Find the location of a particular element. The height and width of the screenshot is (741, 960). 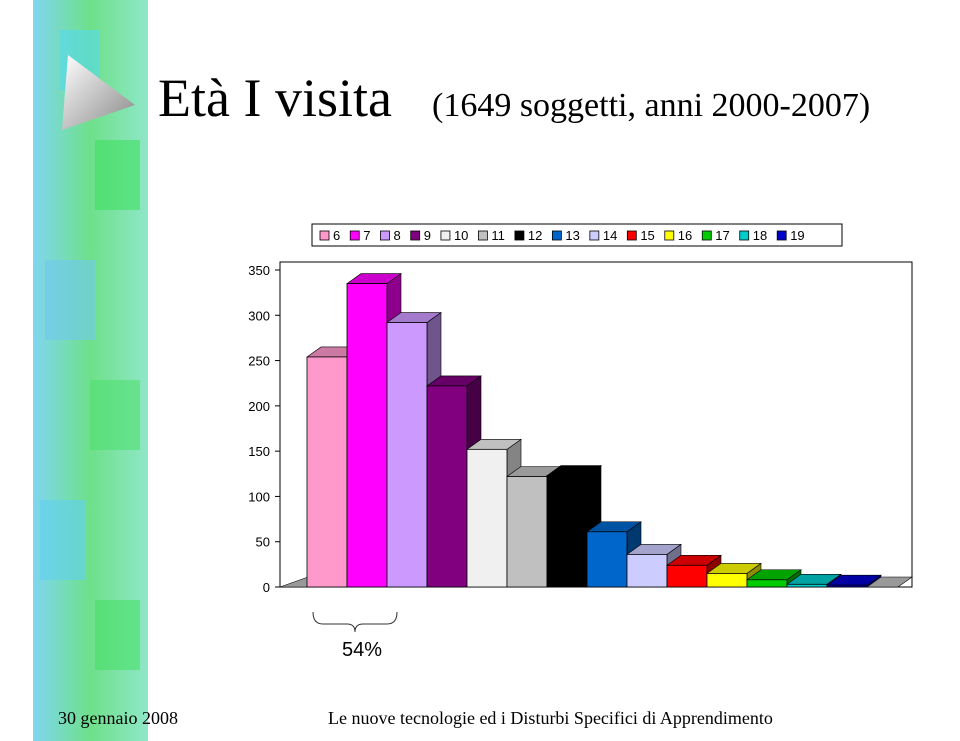

y-tick-label: 300 is located at coordinates (259, 315).